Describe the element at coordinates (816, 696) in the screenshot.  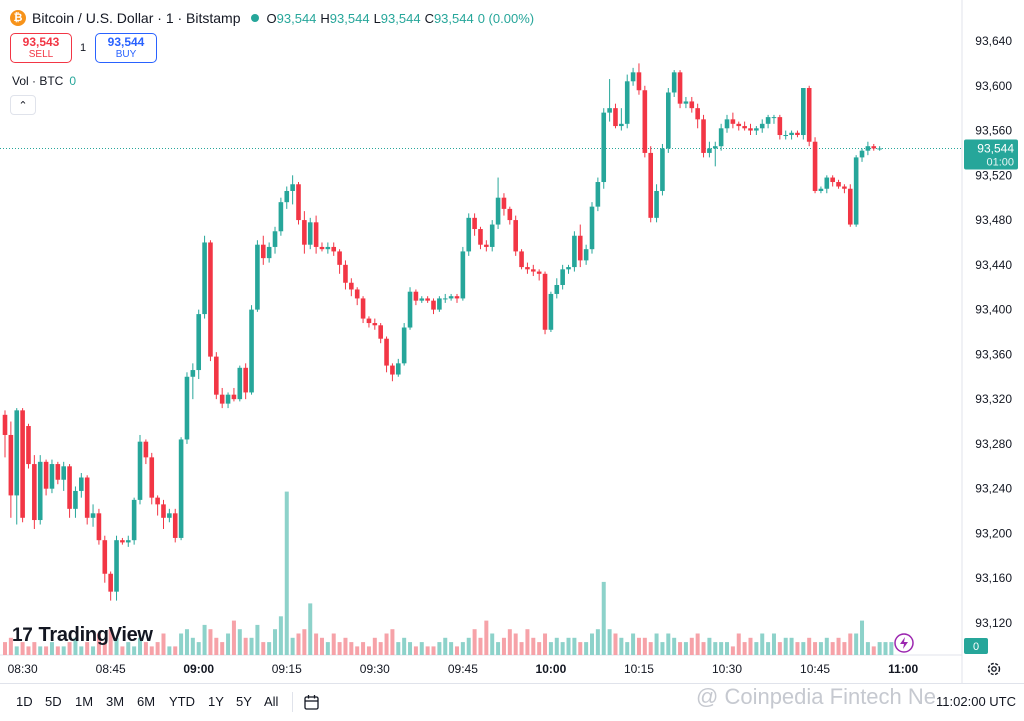
I see `watermark-text: @ Coinpedia Fintech Ne` at that location.